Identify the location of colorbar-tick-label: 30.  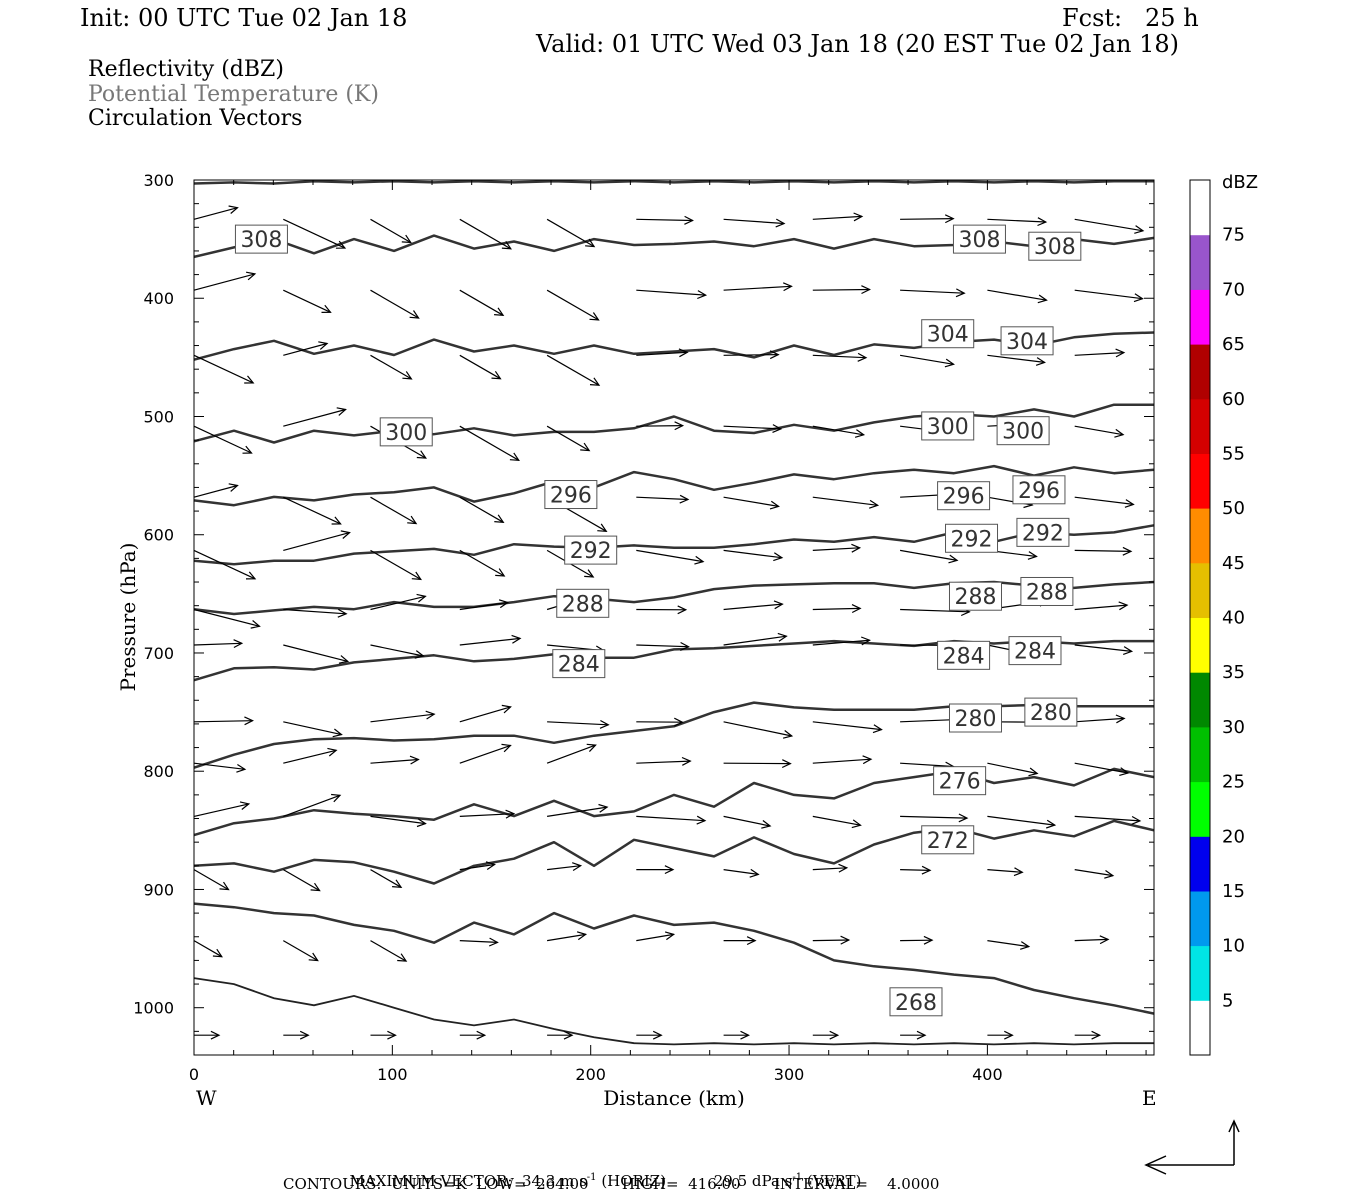
(1233, 727).